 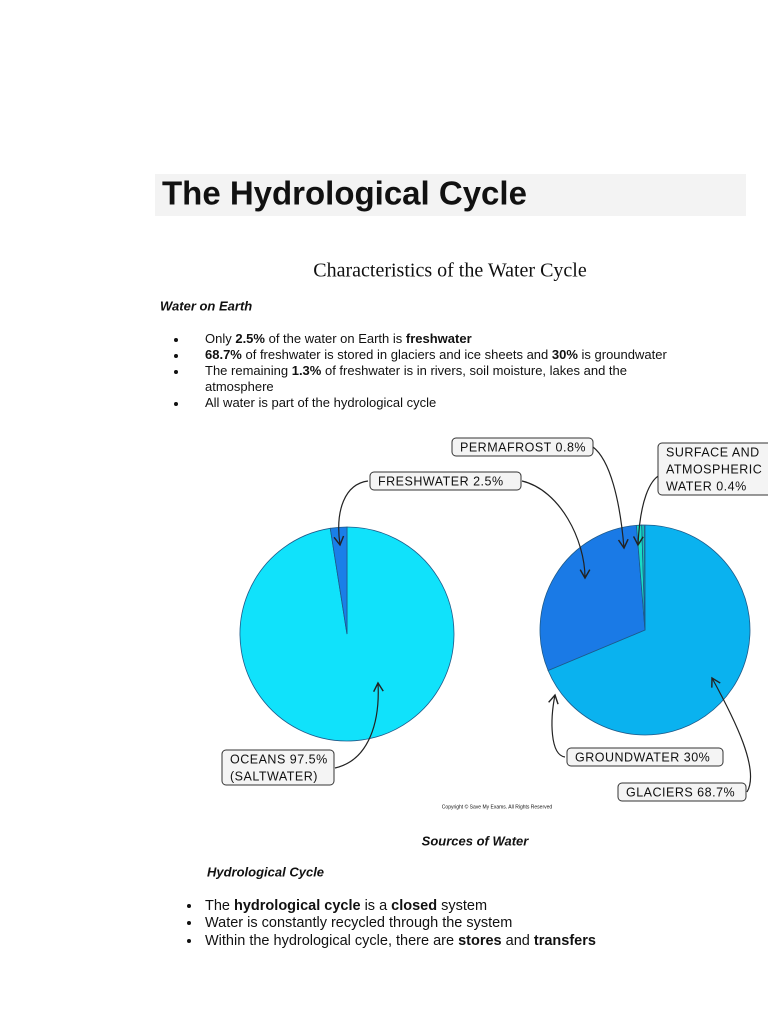 I want to click on text: is a, so click(x=376, y=906).